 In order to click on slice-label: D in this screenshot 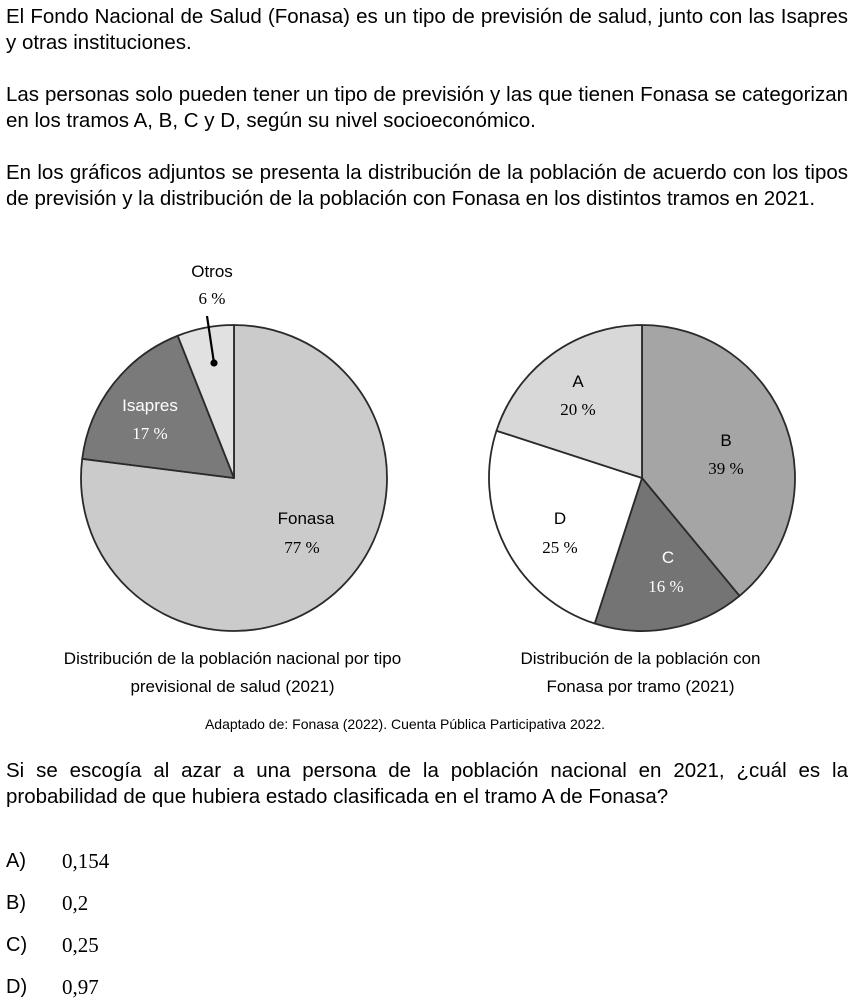, I will do `click(560, 518)`.